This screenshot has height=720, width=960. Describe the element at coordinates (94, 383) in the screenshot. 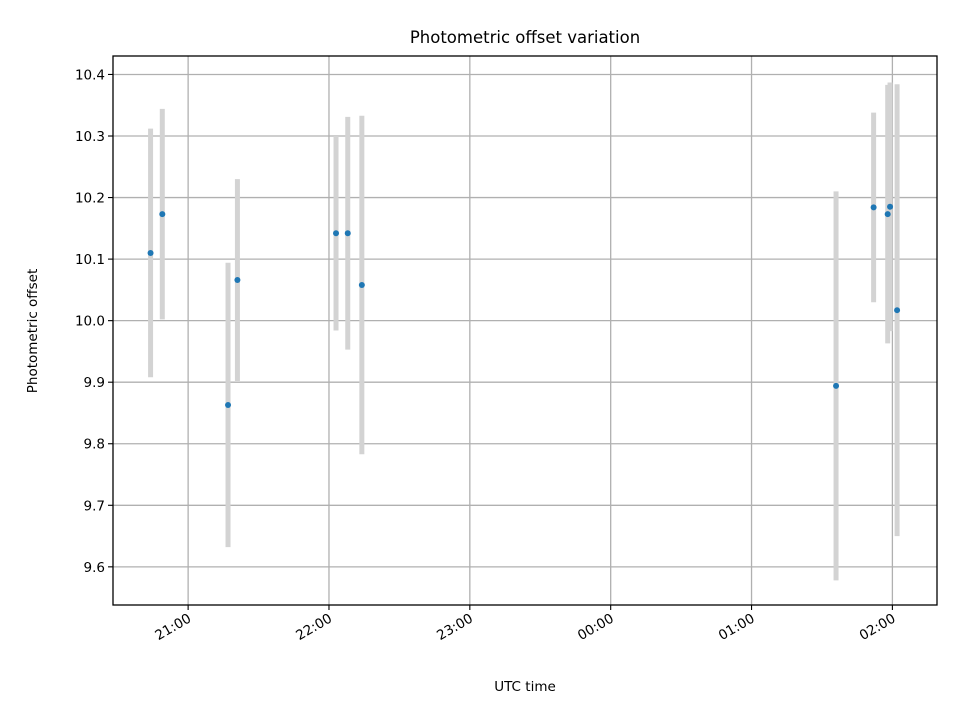

I see `y-tick-label: 9.9` at that location.